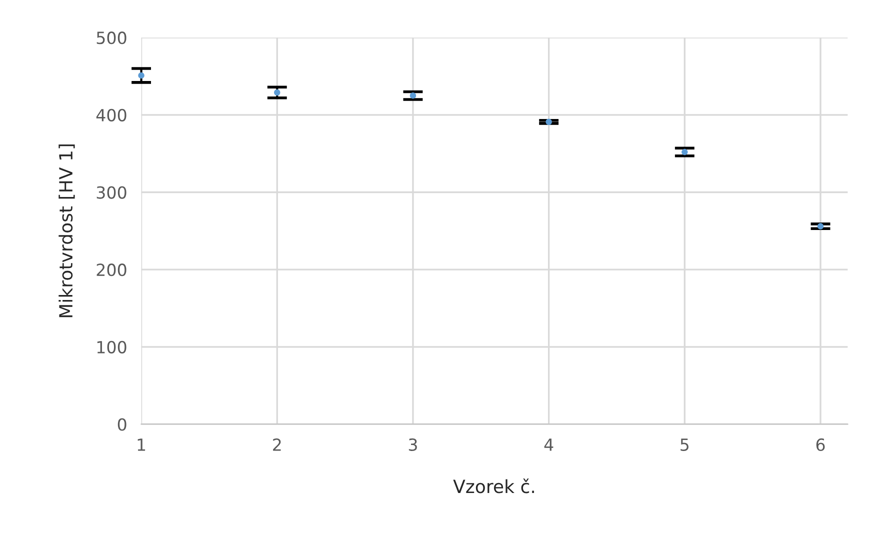 Image resolution: width=883 pixels, height=537 pixels. What do you see at coordinates (141, 75) in the screenshot?
I see `point` at bounding box center [141, 75].